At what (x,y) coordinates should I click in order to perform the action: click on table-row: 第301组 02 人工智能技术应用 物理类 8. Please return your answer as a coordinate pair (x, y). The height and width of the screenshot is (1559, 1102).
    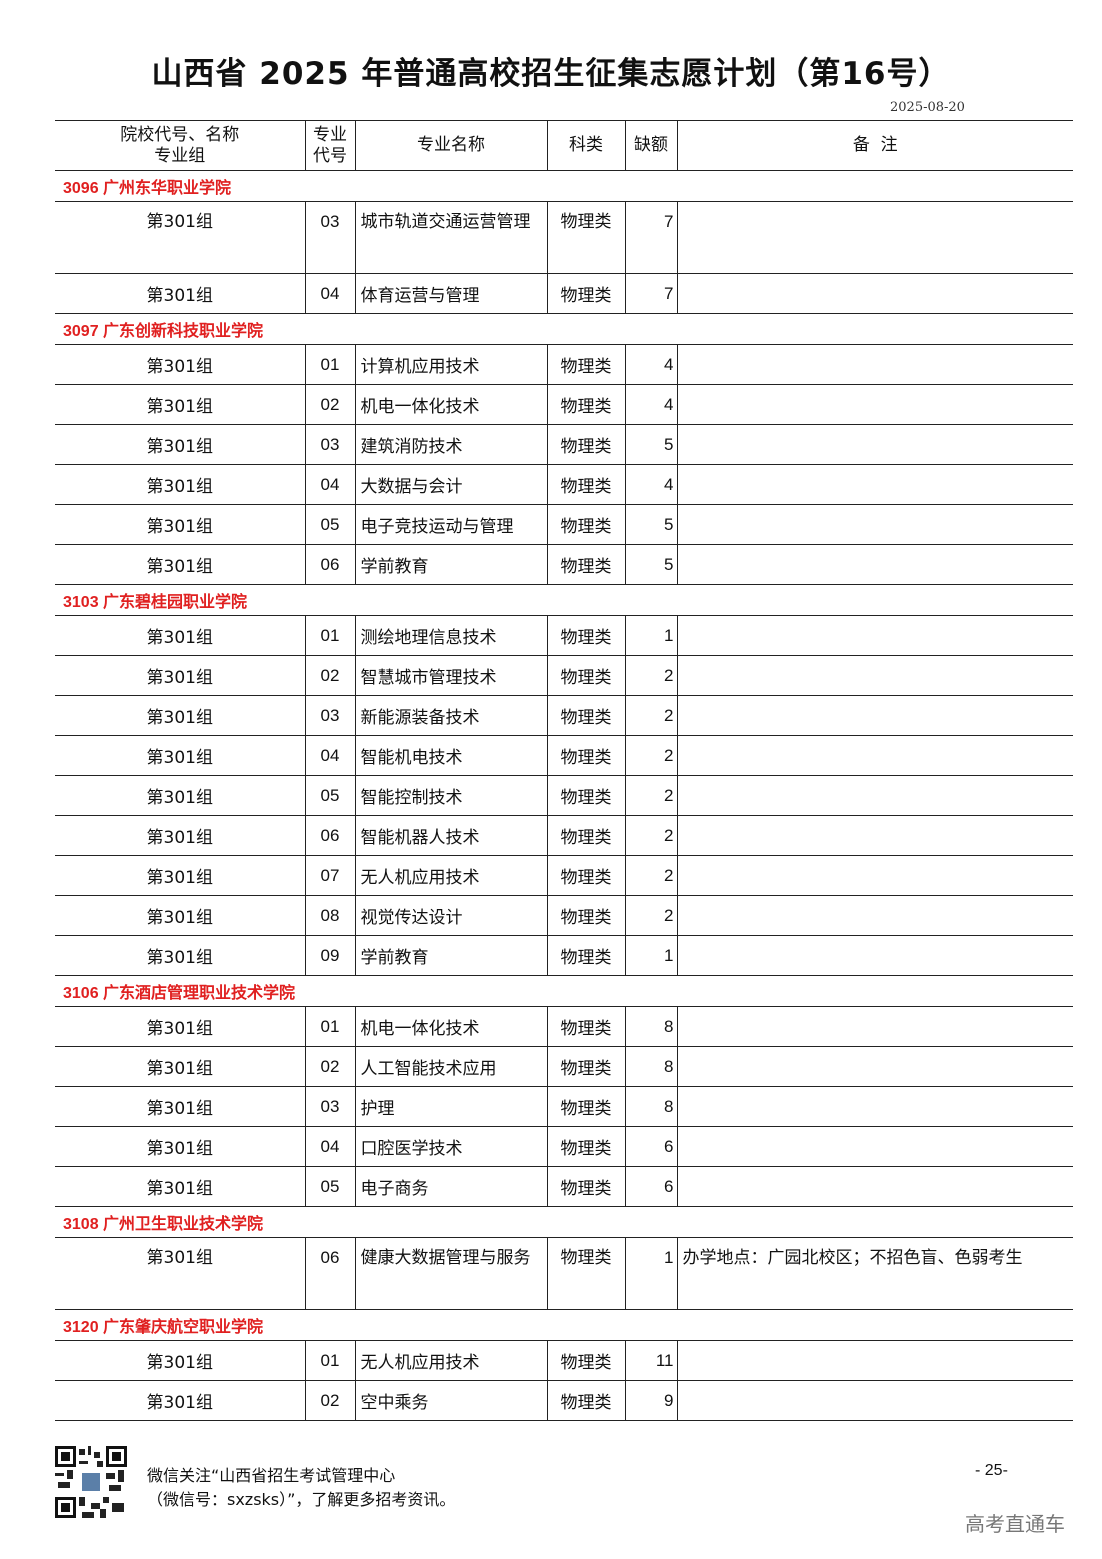
    Looking at the image, I should click on (564, 1066).